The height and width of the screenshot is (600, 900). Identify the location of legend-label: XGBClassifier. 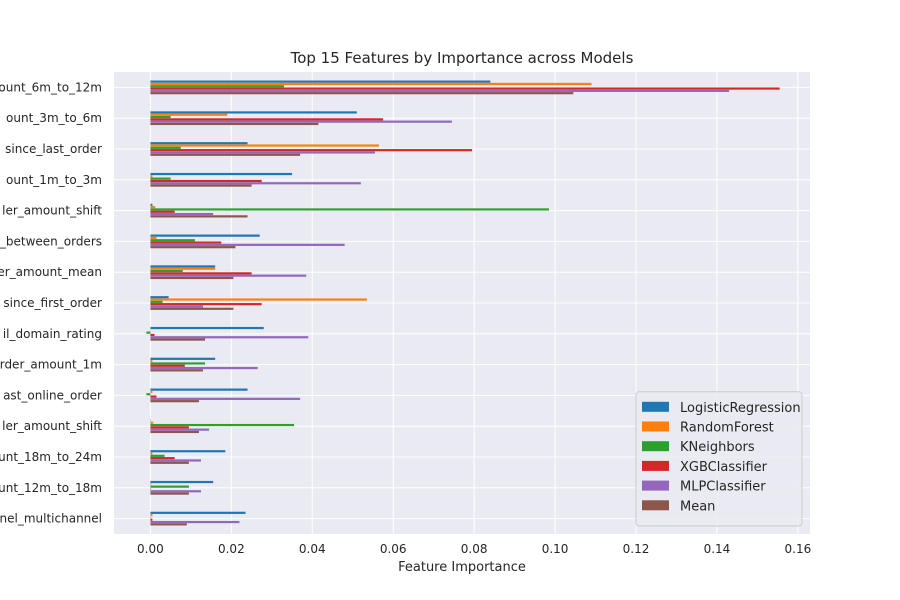
(724, 467).